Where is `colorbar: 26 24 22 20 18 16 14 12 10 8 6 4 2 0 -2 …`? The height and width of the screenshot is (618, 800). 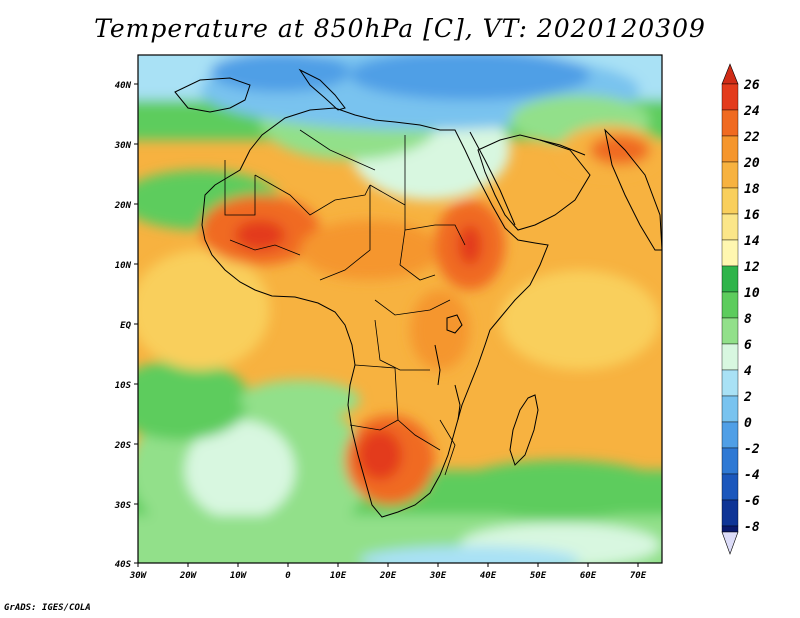
colorbar: 26 24 22 20 18 16 14 12 10 8 6 4 2 0 -2 … is located at coordinates (740, 309).